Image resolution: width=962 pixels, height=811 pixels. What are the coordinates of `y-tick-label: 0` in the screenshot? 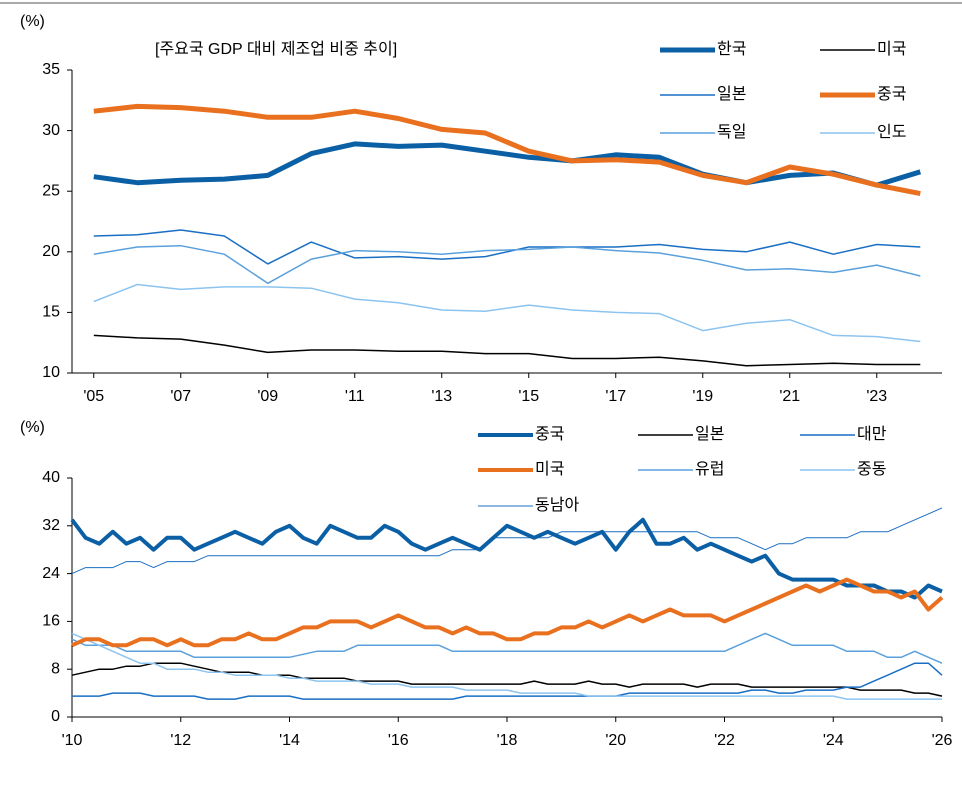 It's located at (55, 716).